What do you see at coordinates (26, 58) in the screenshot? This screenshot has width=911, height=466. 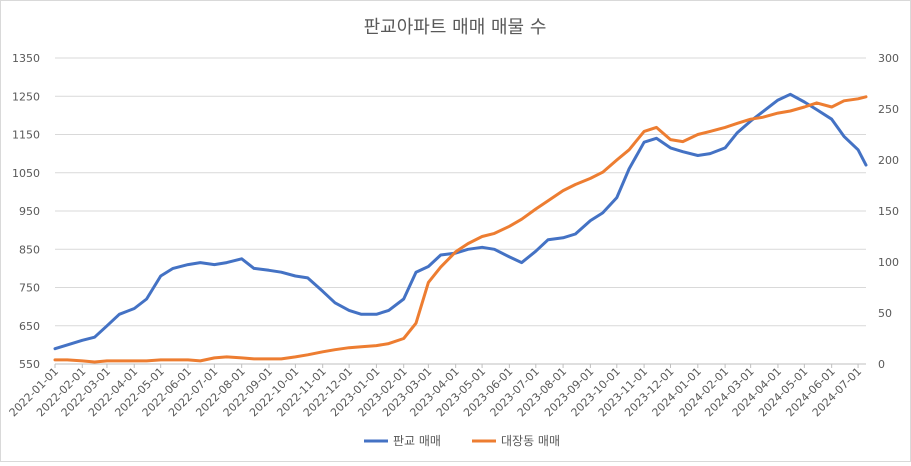 I see `left-y-tick-label: 1350` at bounding box center [26, 58].